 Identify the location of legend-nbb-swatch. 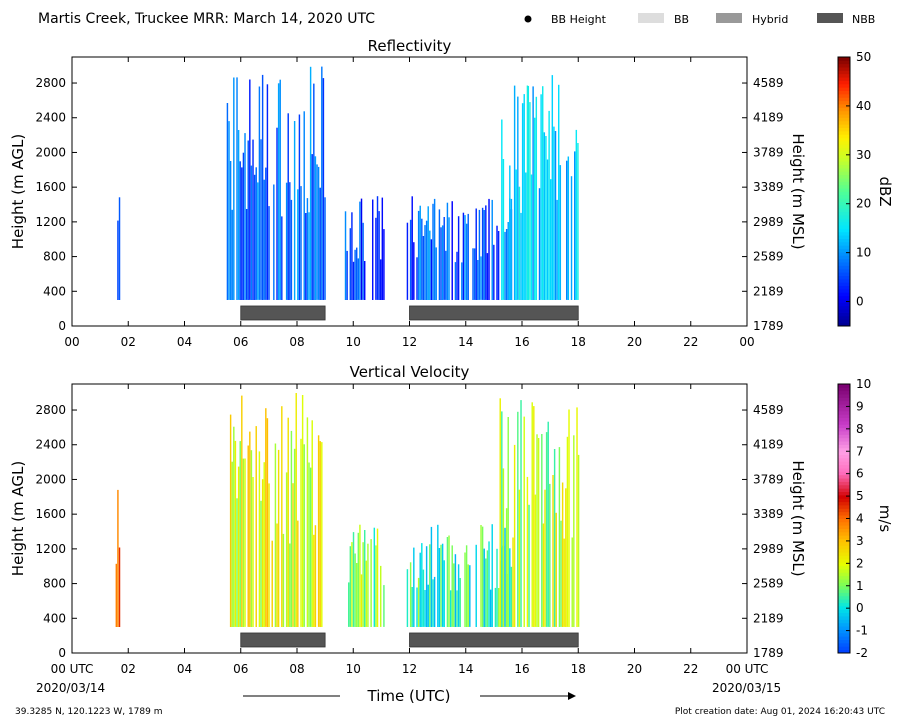
(830, 18).